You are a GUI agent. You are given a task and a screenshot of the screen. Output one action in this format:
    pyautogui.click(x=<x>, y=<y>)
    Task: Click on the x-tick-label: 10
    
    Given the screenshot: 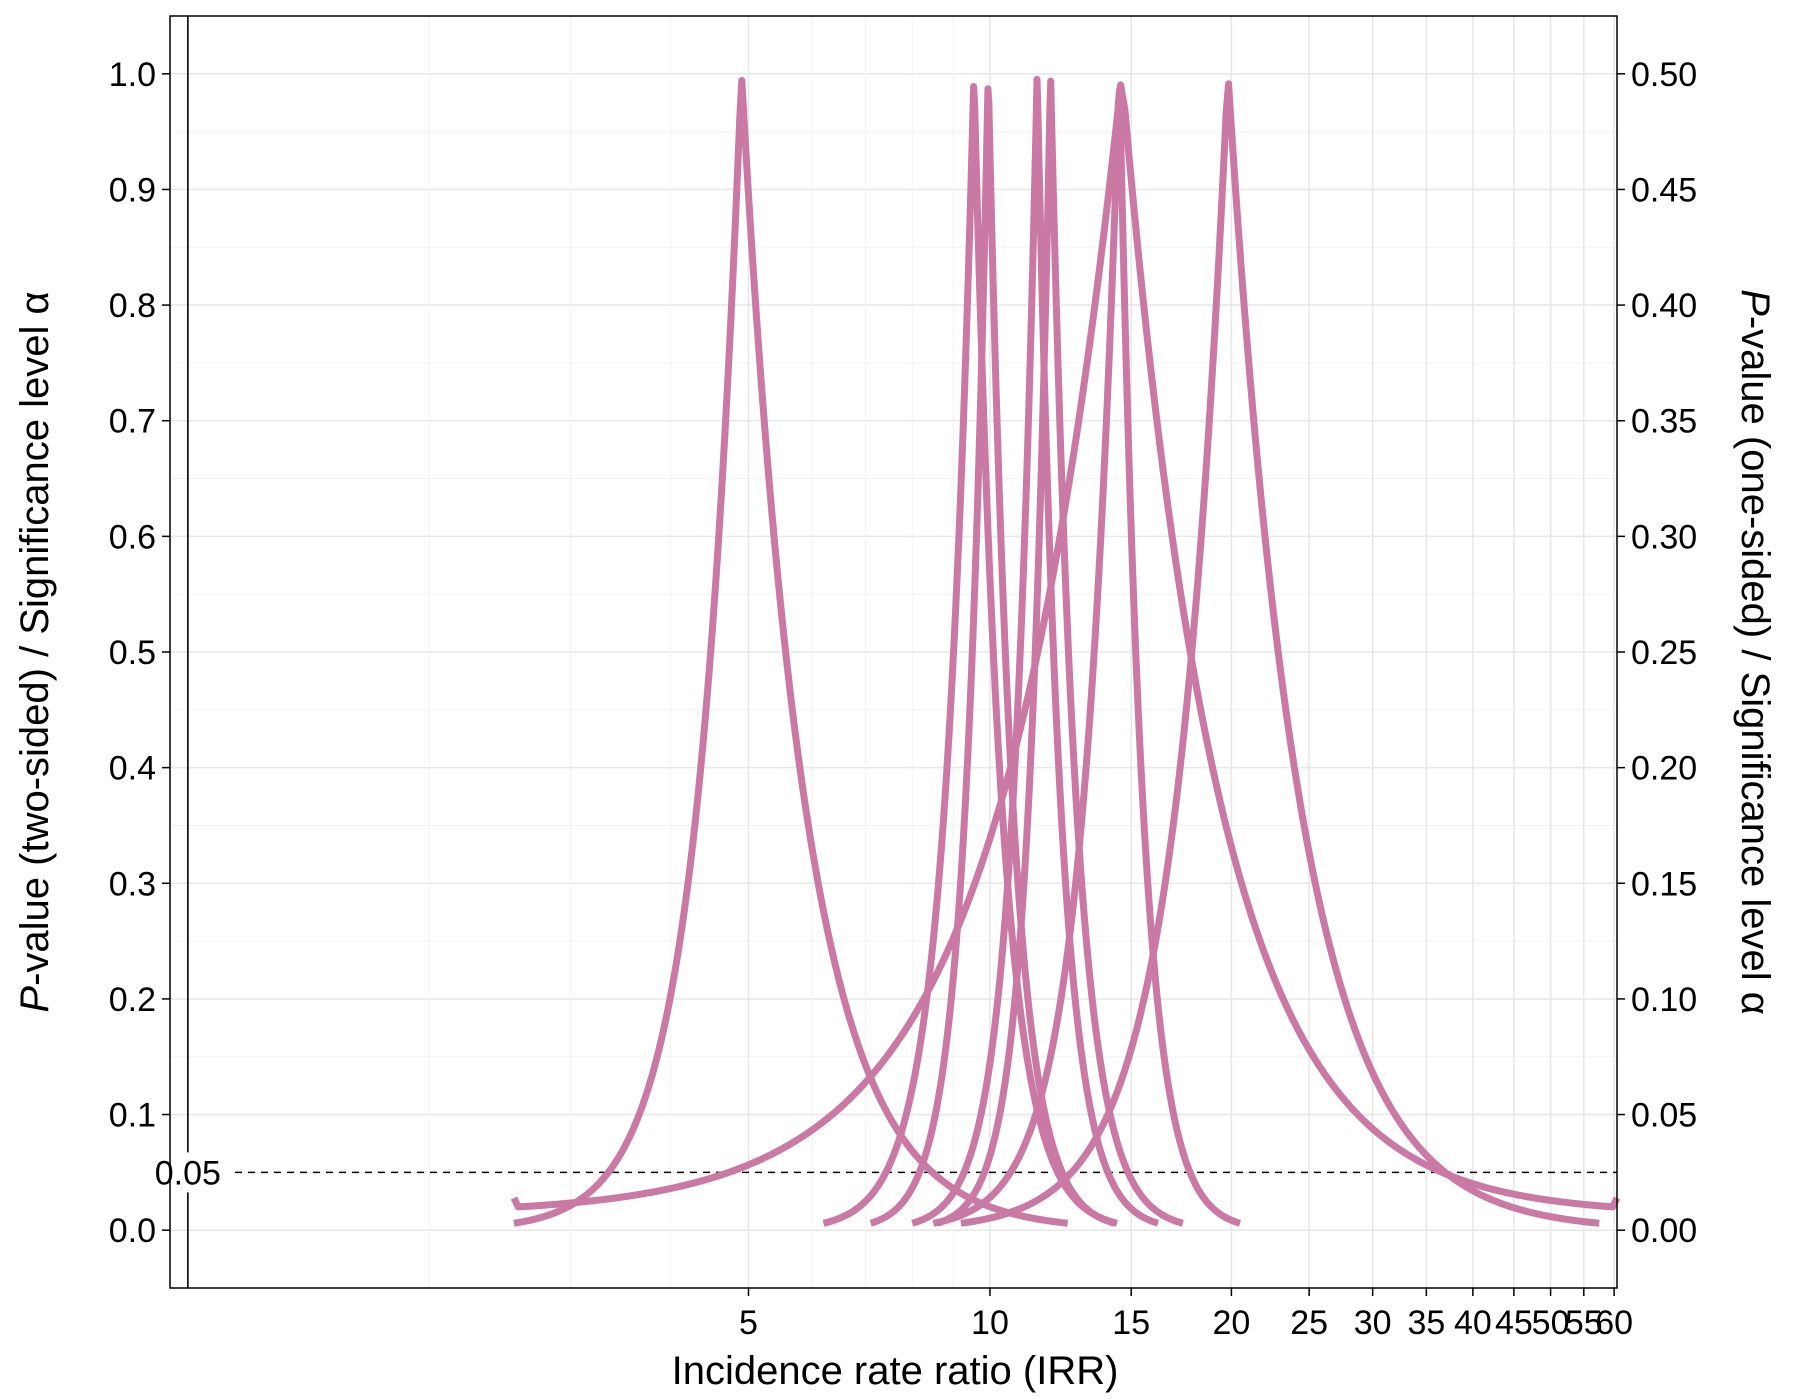 What is the action you would take?
    pyautogui.click(x=990, y=1323)
    